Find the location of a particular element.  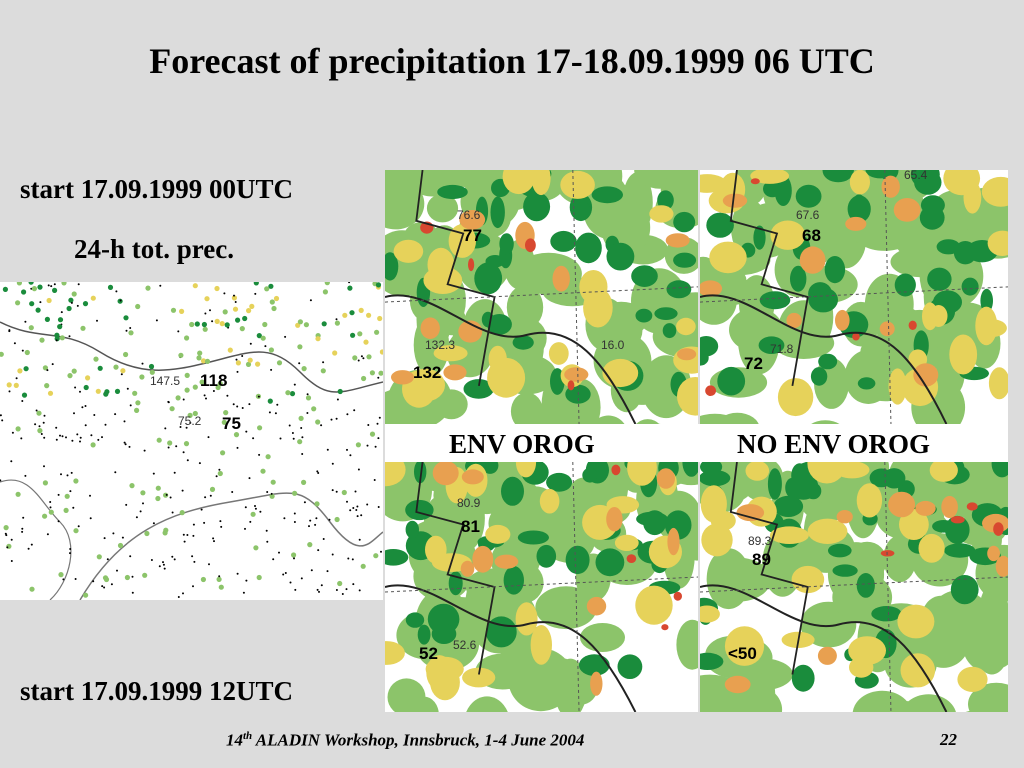

panel-value-2: 52 is located at coordinates (428, 653).